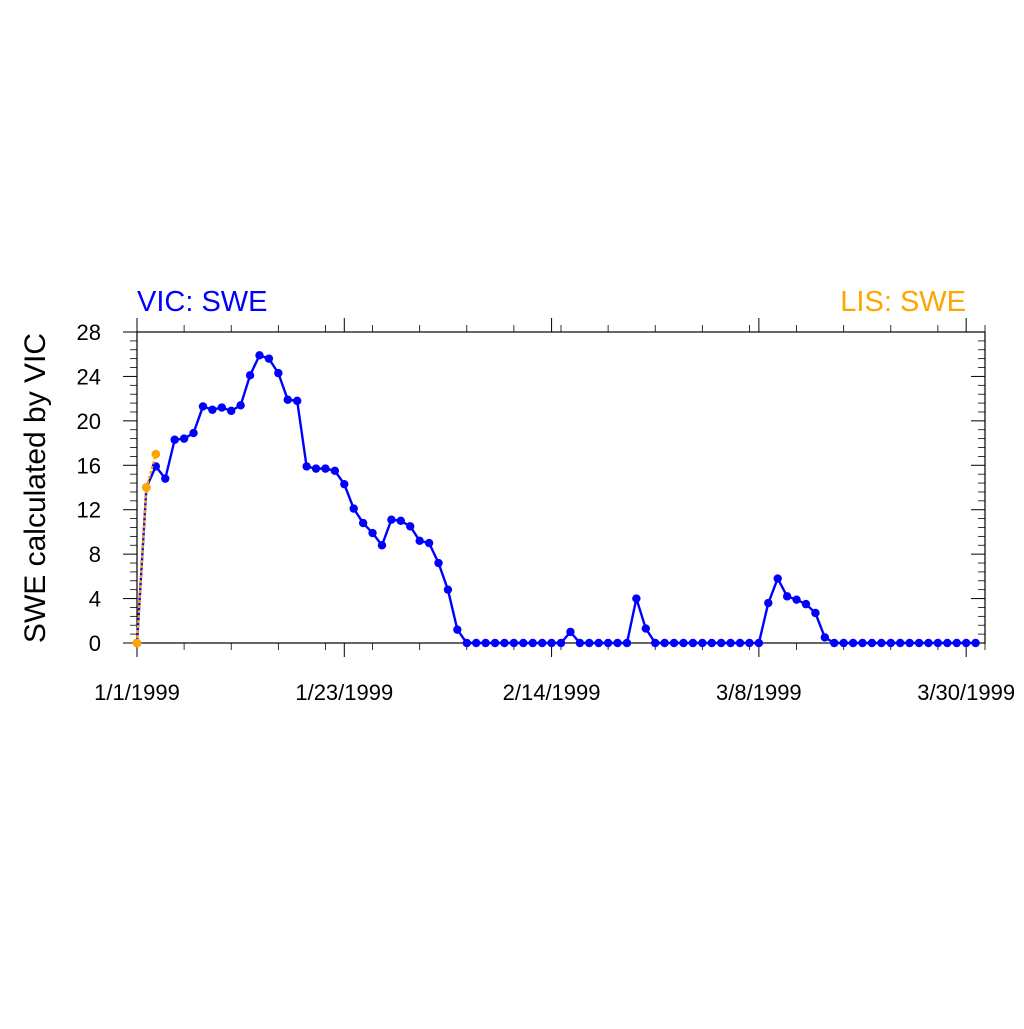 This screenshot has width=1024, height=1029. I want to click on y-tick-label: 24, so click(89, 376).